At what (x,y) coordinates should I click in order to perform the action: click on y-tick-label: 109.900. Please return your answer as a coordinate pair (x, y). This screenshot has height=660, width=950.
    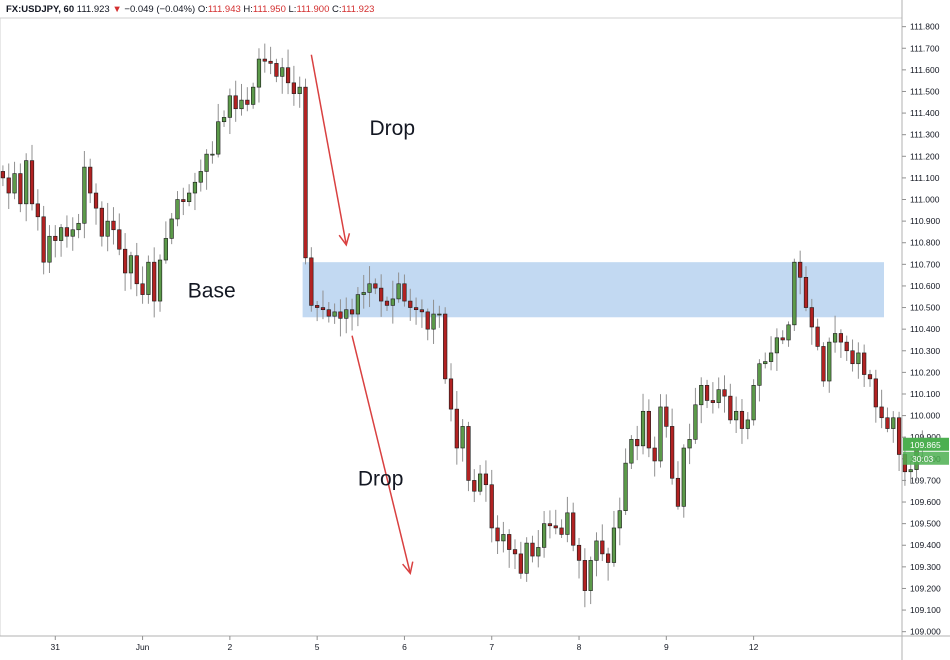
    Looking at the image, I should click on (925, 437).